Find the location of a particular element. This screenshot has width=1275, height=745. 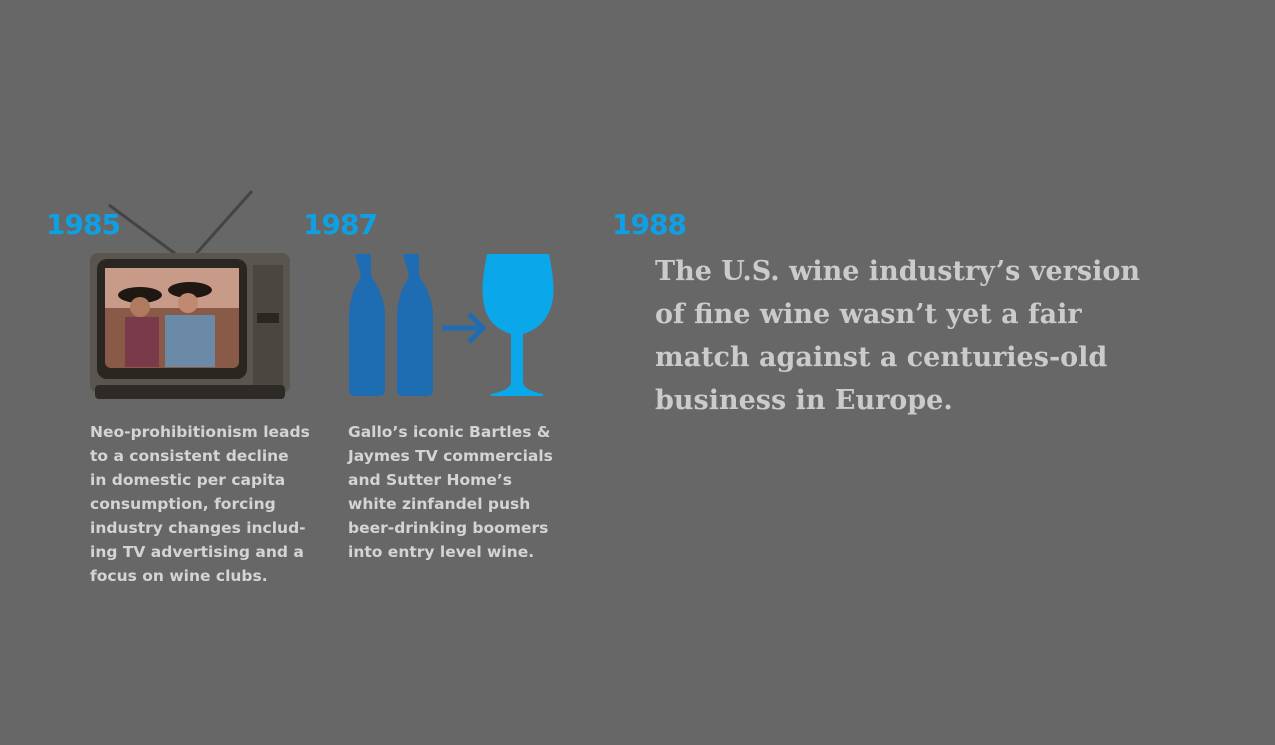

year: 1988 is located at coordinates (649, 224).